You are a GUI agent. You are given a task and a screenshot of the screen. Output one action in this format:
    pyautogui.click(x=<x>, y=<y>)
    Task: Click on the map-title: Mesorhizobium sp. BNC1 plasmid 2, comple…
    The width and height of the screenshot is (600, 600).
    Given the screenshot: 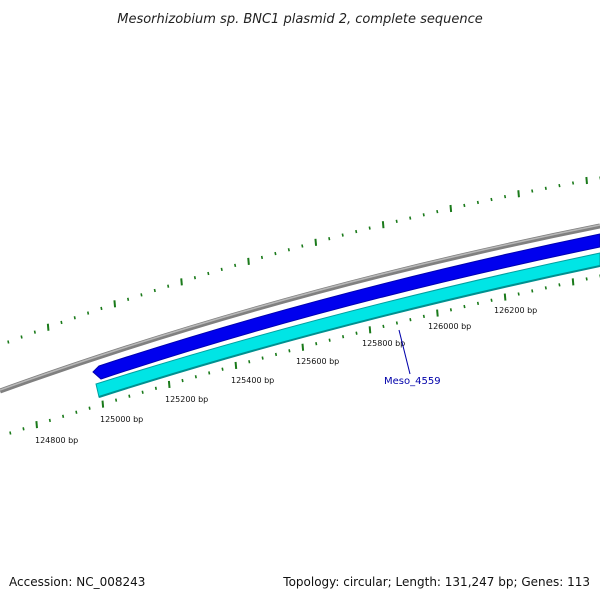 What is the action you would take?
    pyautogui.click(x=300, y=19)
    